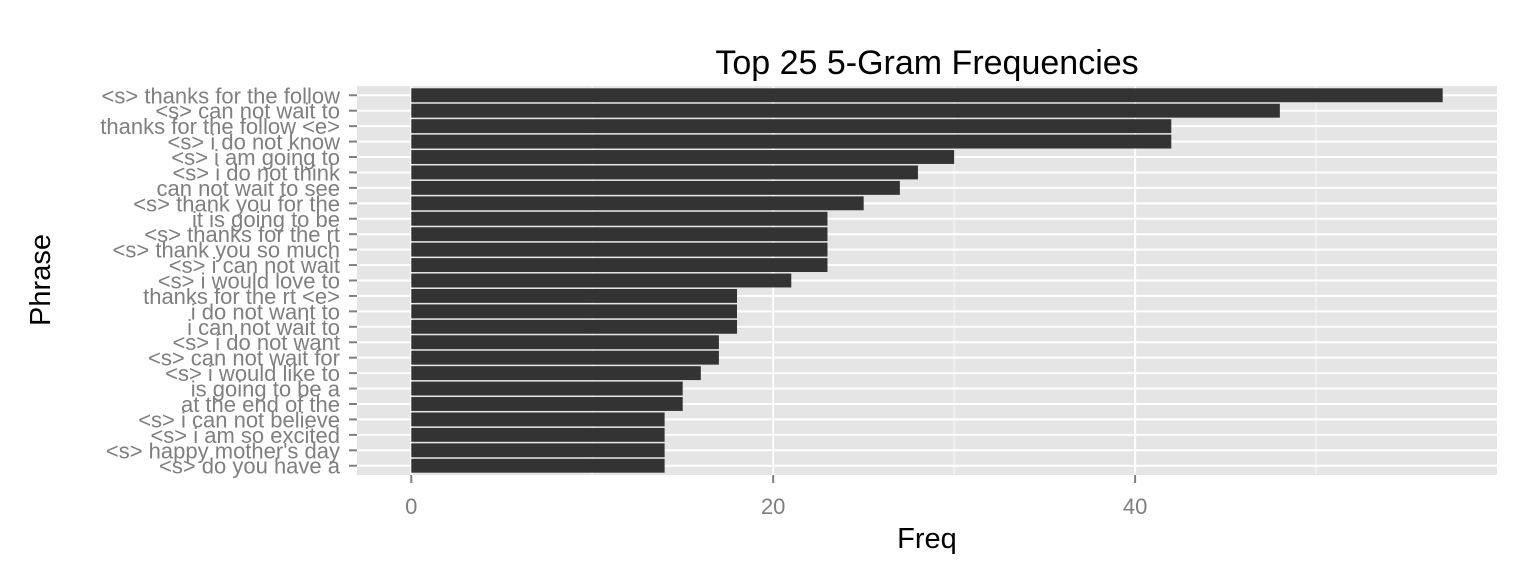  Describe the element at coordinates (236, 203) in the screenshot. I see `y-tick-label: <s> thank you for the` at that location.